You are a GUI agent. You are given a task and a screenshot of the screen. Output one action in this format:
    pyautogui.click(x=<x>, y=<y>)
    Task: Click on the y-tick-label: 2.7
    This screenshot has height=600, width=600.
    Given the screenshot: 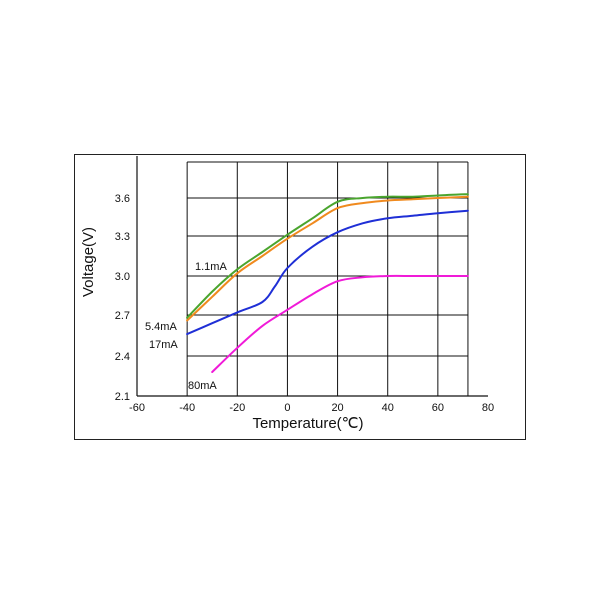 What is the action you would take?
    pyautogui.click(x=122, y=316)
    